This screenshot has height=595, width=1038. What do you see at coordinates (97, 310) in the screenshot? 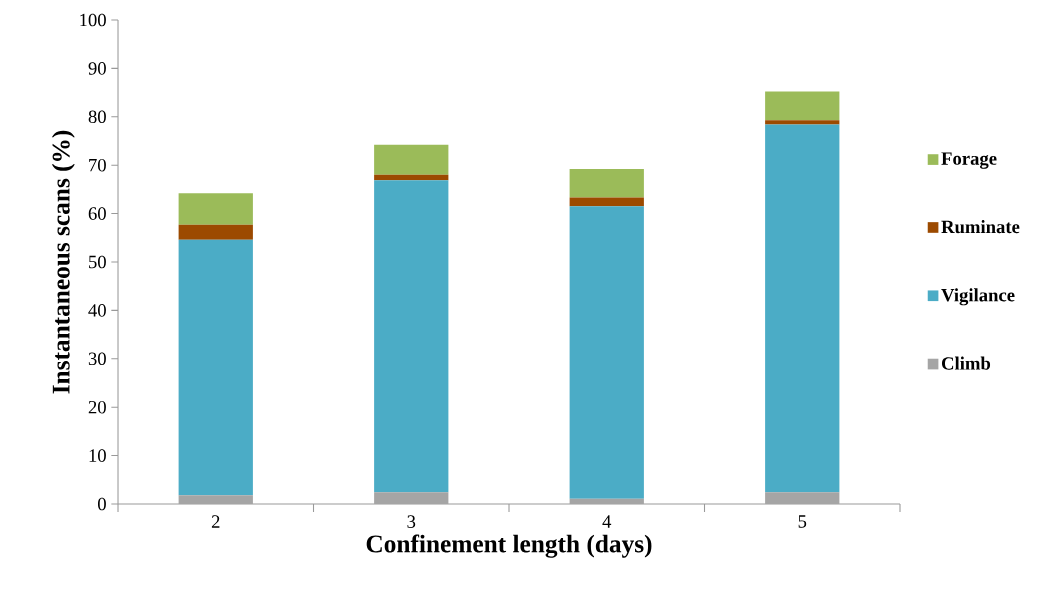
I see `y-tick-label: 40` at bounding box center [97, 310].